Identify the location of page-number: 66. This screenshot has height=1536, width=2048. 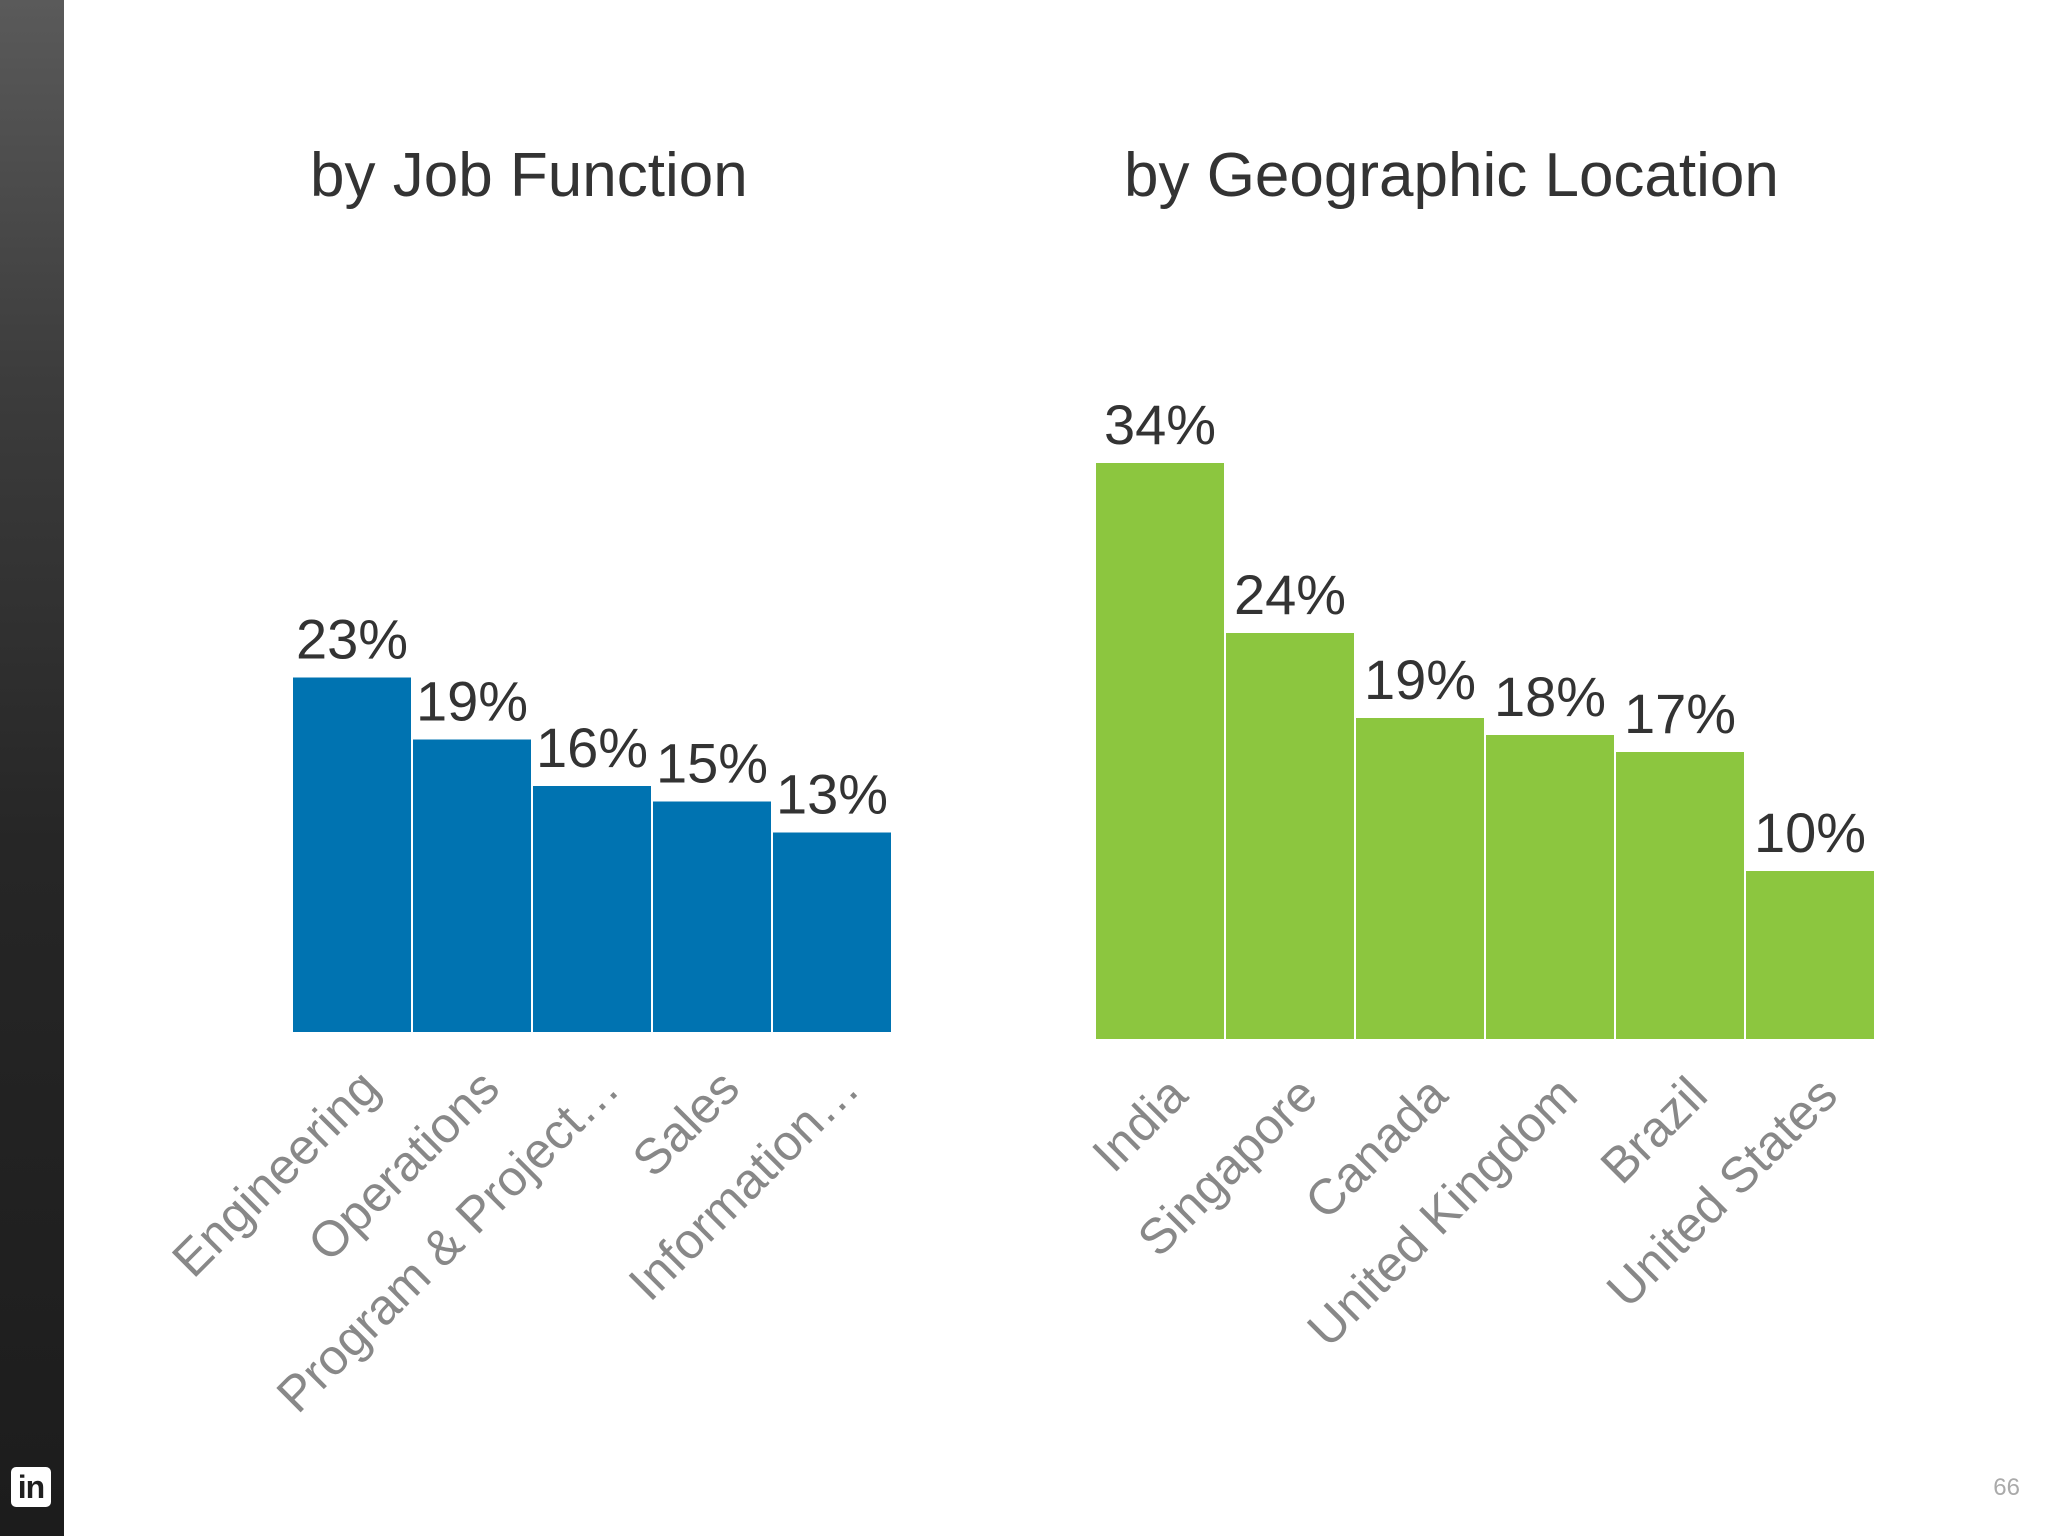
(2006, 1487).